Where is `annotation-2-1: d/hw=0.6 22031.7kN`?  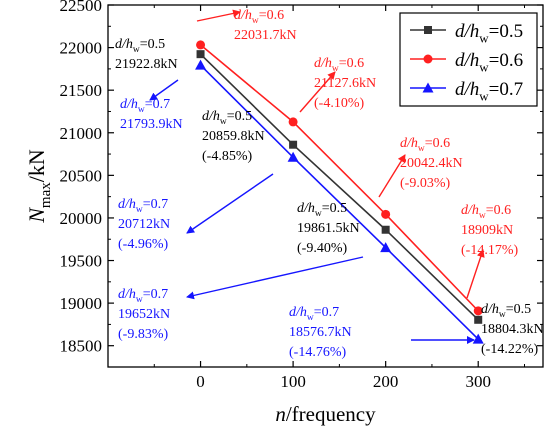
annotation-2-1: d/hw=0.6 22031.7kN is located at coordinates (246, 25).